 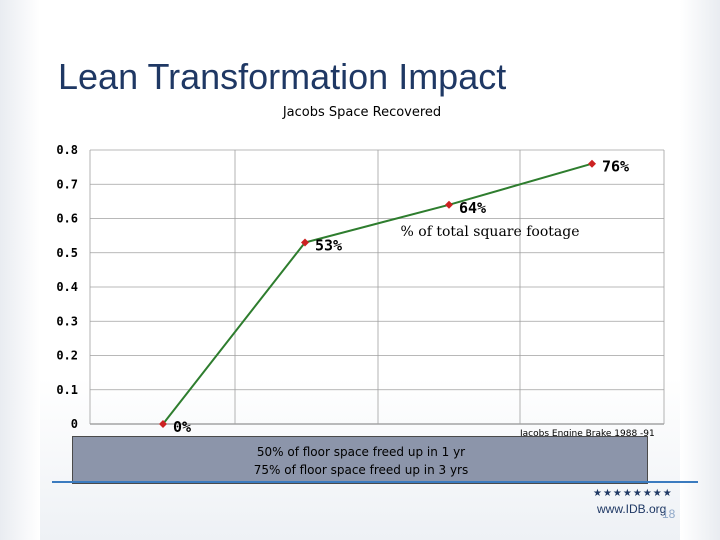 What do you see at coordinates (632, 509) in the screenshot?
I see `footer-website: www.IDB.org` at bounding box center [632, 509].